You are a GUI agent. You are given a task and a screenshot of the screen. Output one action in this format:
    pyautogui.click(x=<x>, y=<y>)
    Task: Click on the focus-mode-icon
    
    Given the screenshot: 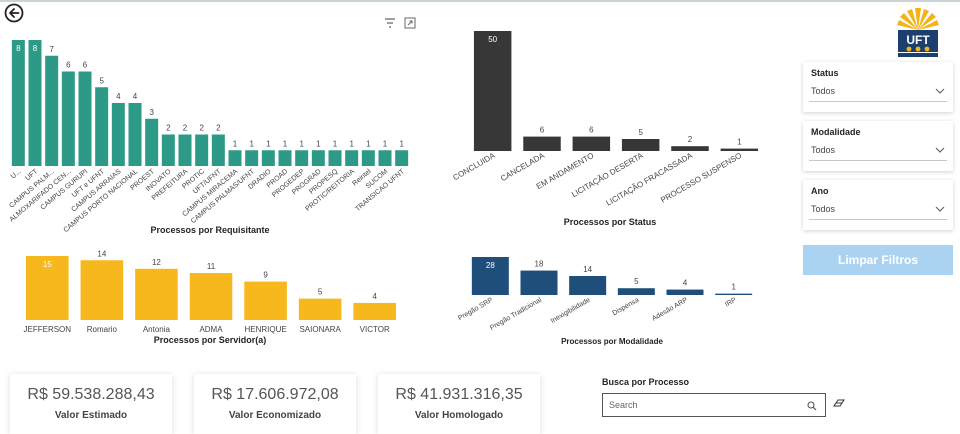 What is the action you would take?
    pyautogui.click(x=410, y=22)
    